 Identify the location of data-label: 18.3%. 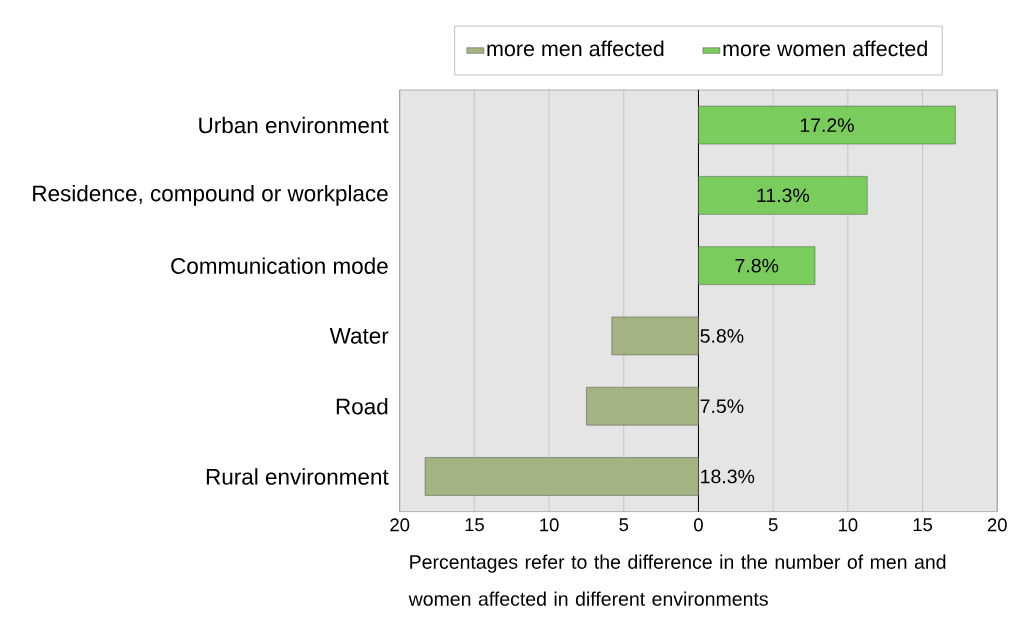
(728, 476).